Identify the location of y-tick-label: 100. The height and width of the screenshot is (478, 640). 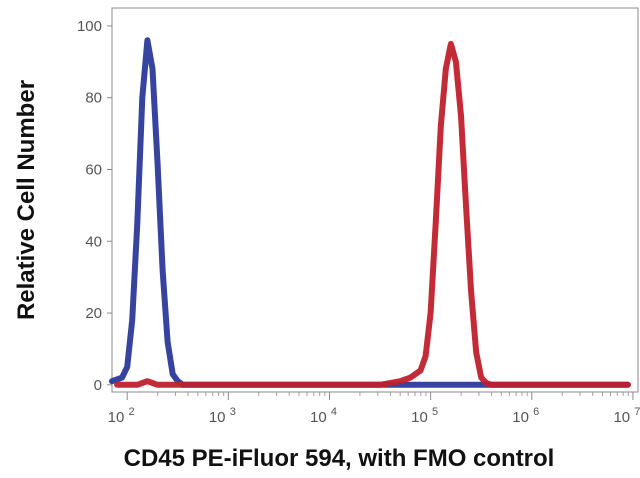
(89, 26).